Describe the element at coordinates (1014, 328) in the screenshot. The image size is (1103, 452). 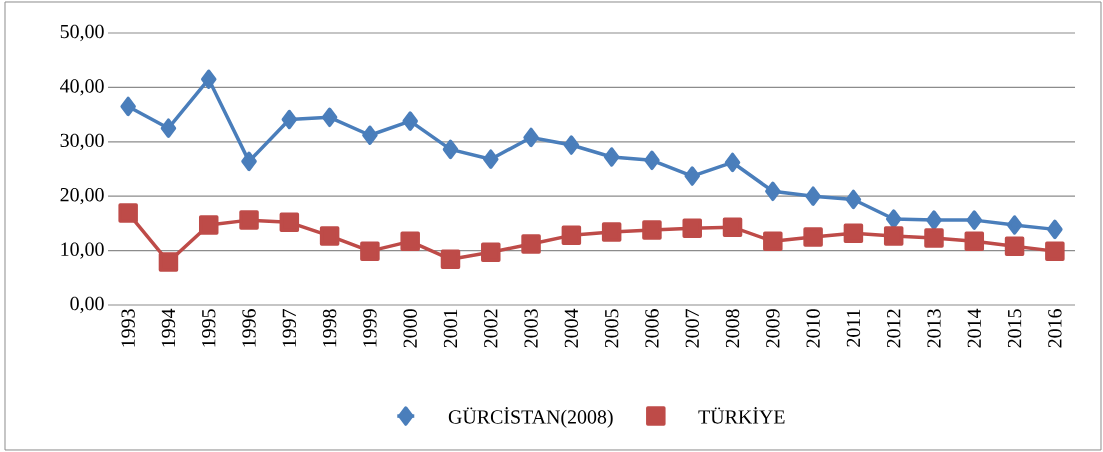
I see `x-tick-label: 2015` at that location.